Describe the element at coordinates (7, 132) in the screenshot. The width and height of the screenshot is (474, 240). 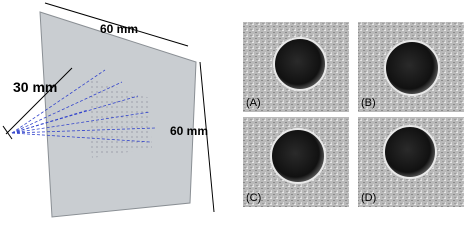
I see `dimension-tick` at that location.